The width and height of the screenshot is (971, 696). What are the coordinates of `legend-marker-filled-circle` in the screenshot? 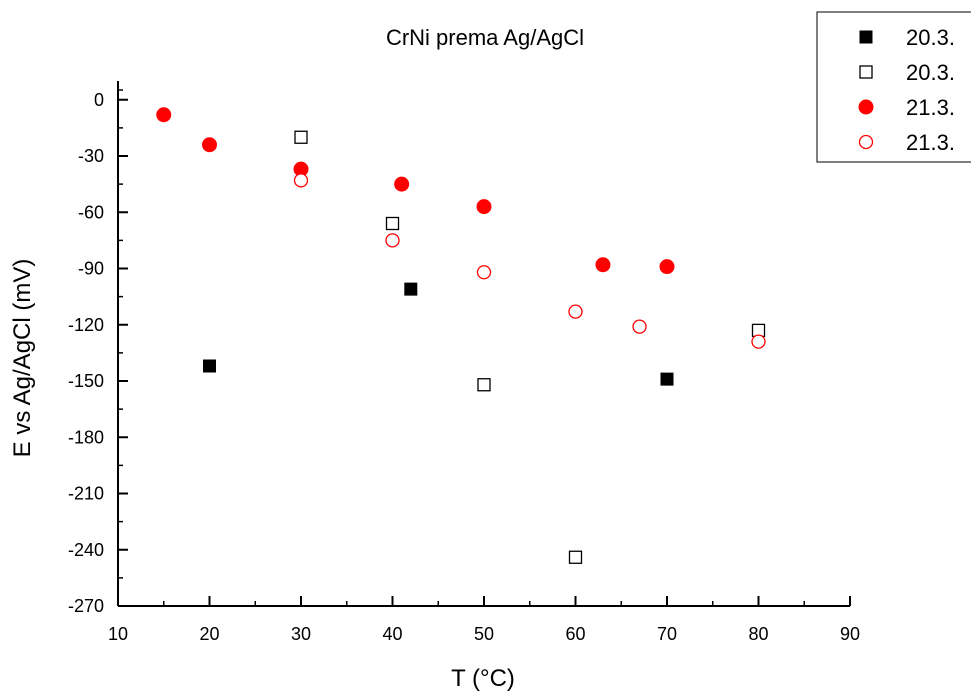 It's located at (866, 107).